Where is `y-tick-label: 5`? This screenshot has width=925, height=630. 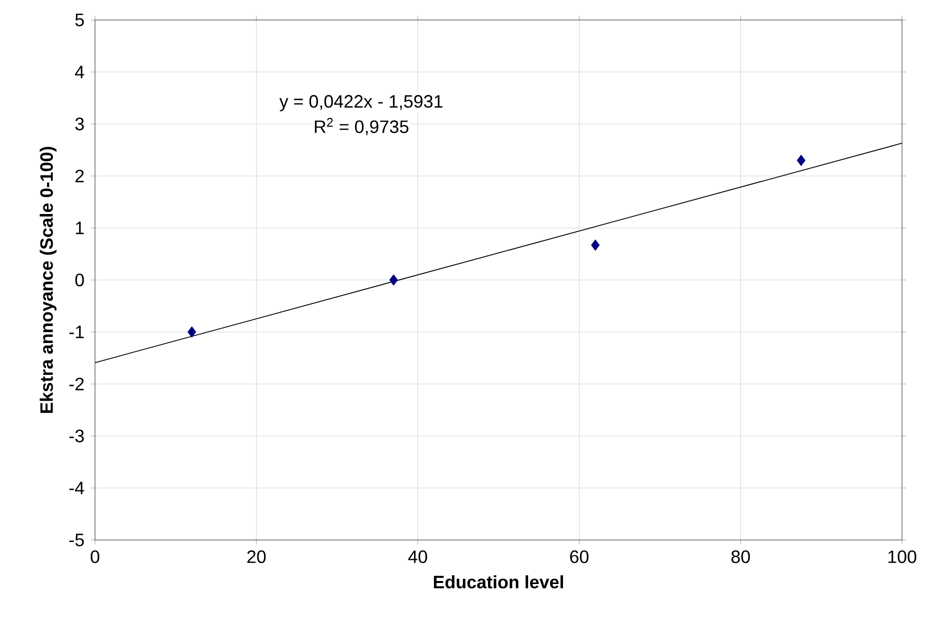
y-tick-label: 5 is located at coordinates (79, 20).